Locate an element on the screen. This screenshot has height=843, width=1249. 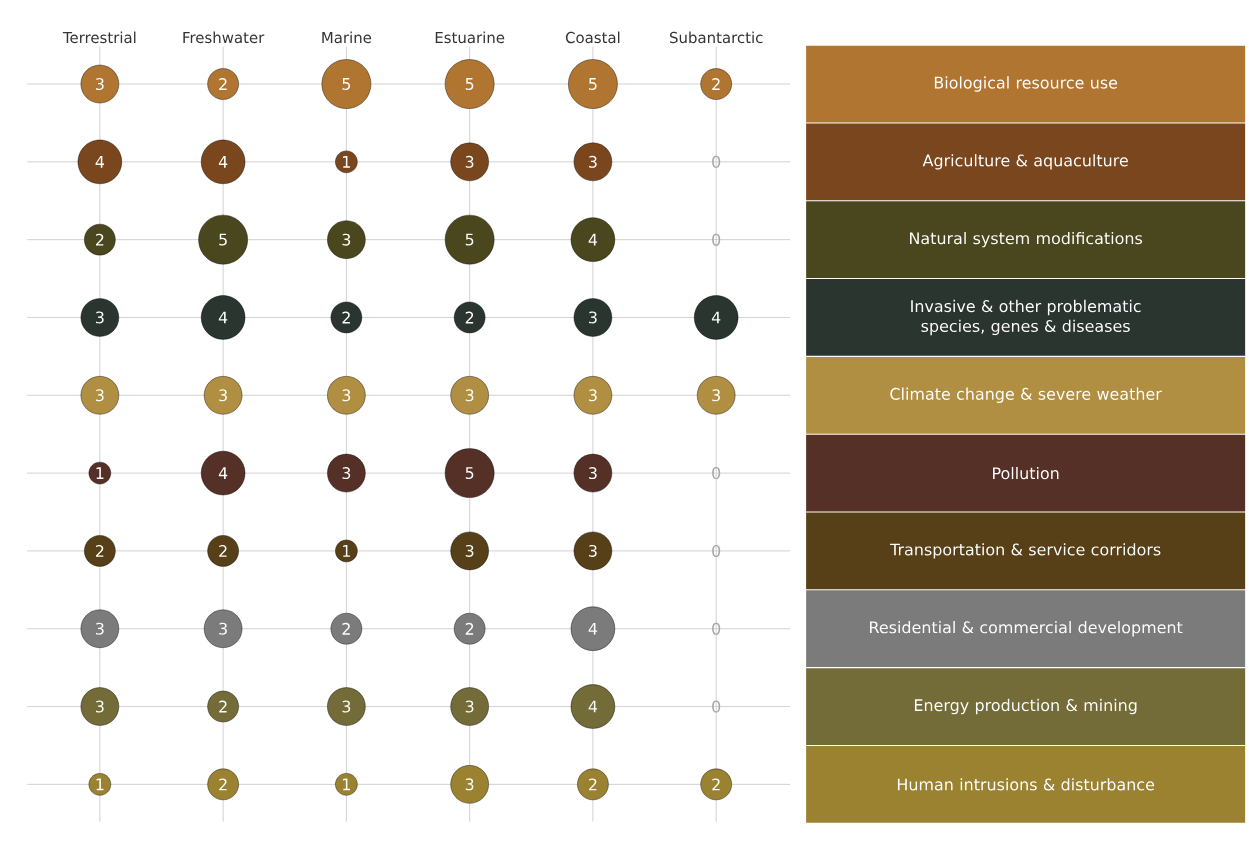
x-tick-label: Subantarctic is located at coordinates (716, 37).